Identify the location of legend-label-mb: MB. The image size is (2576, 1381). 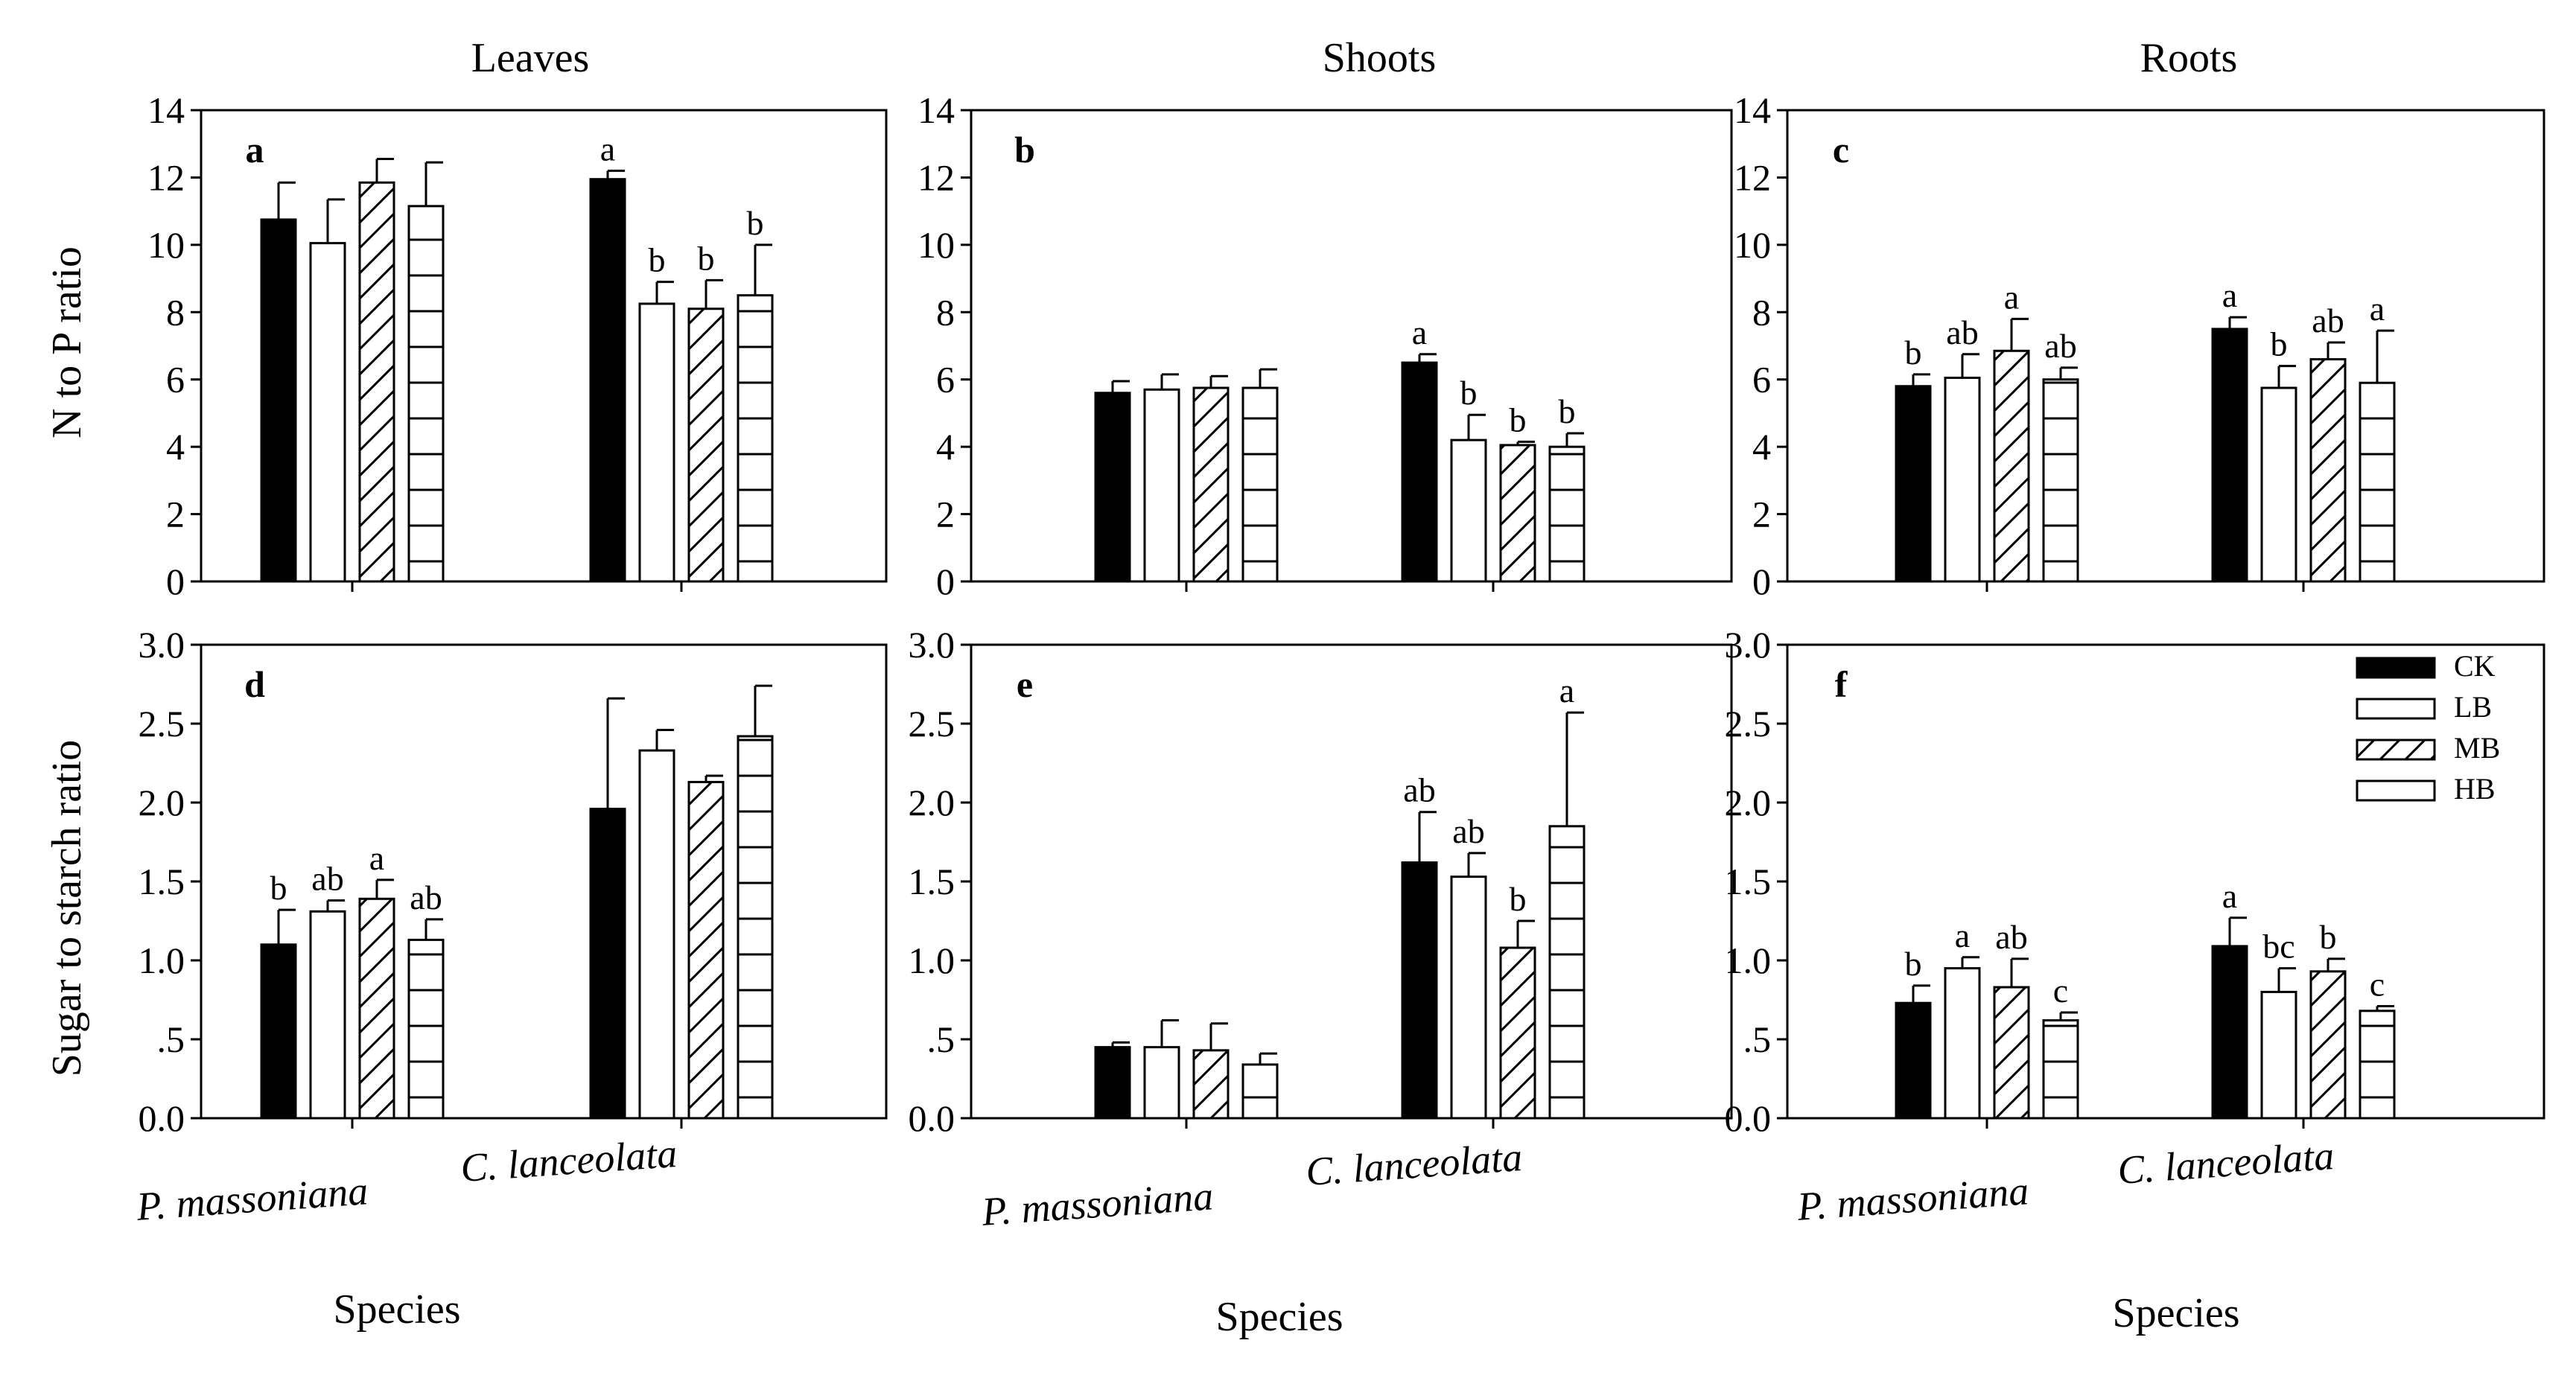
(2477, 748).